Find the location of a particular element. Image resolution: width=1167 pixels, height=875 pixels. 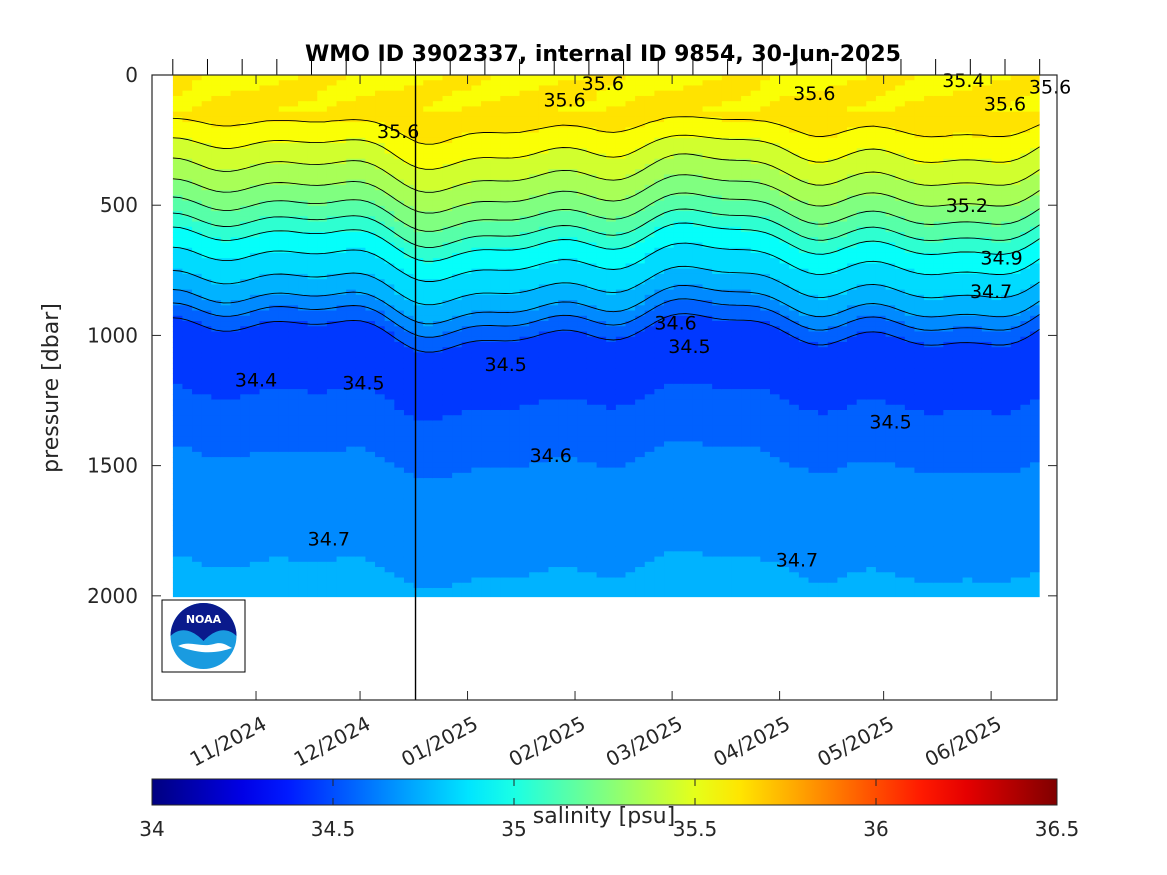

y-tick-label: 2000 is located at coordinates (112, 596).